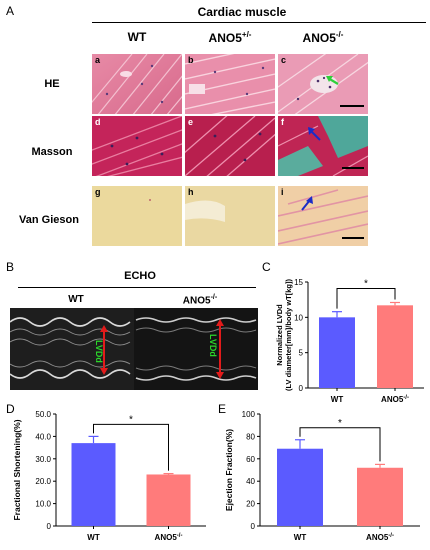  What do you see at coordinates (220, 349) in the screenshot?
I see `lvdd-marker-ano5` at bounding box center [220, 349].